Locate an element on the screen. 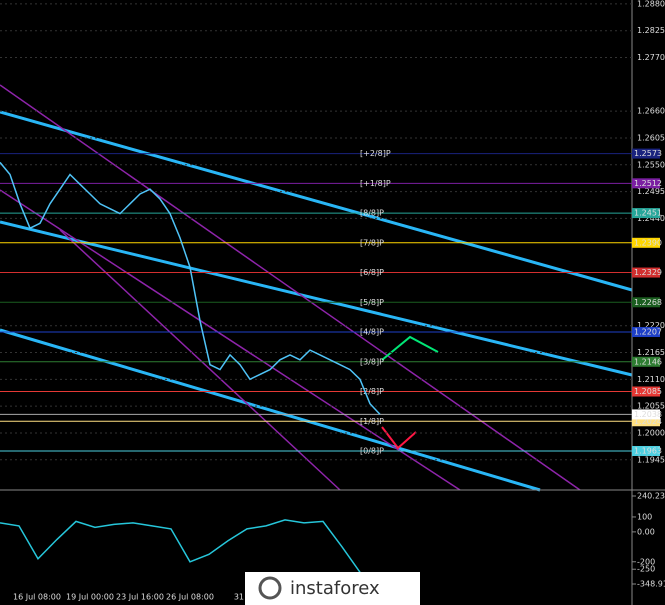 The width and height of the screenshot is (665, 605). y-tick-label: -200 is located at coordinates (646, 561).